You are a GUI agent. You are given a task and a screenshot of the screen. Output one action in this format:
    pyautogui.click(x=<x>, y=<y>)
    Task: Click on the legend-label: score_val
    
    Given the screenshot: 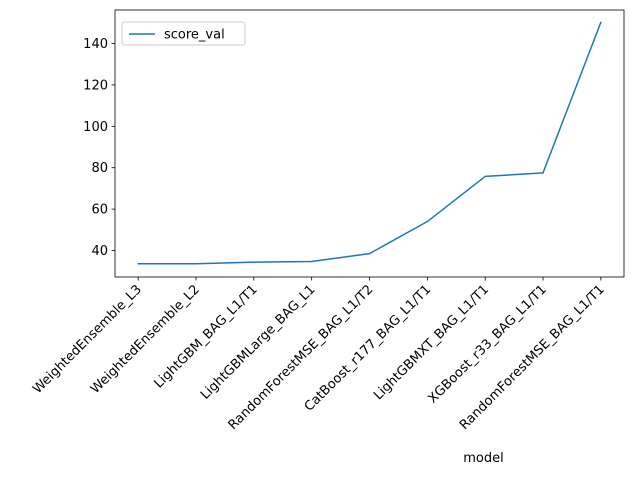 What is the action you would take?
    pyautogui.click(x=194, y=35)
    